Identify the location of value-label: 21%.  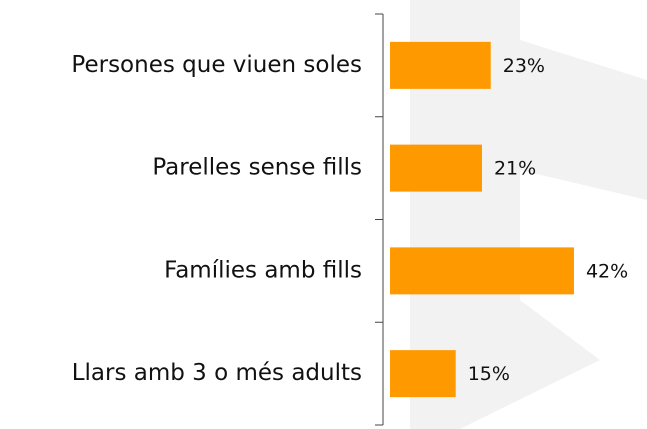
(515, 169).